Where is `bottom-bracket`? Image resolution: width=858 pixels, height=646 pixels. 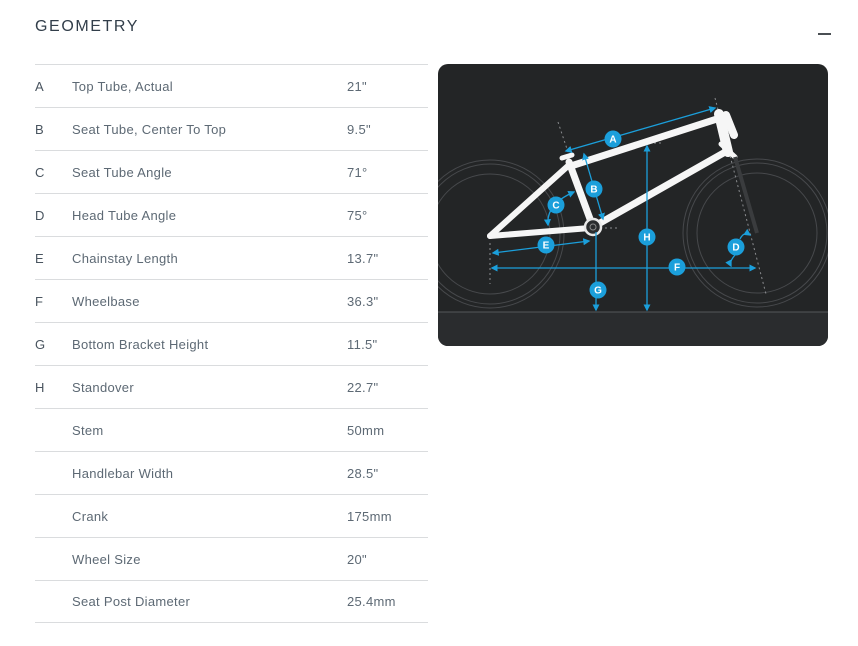 bottom-bracket is located at coordinates (593, 227).